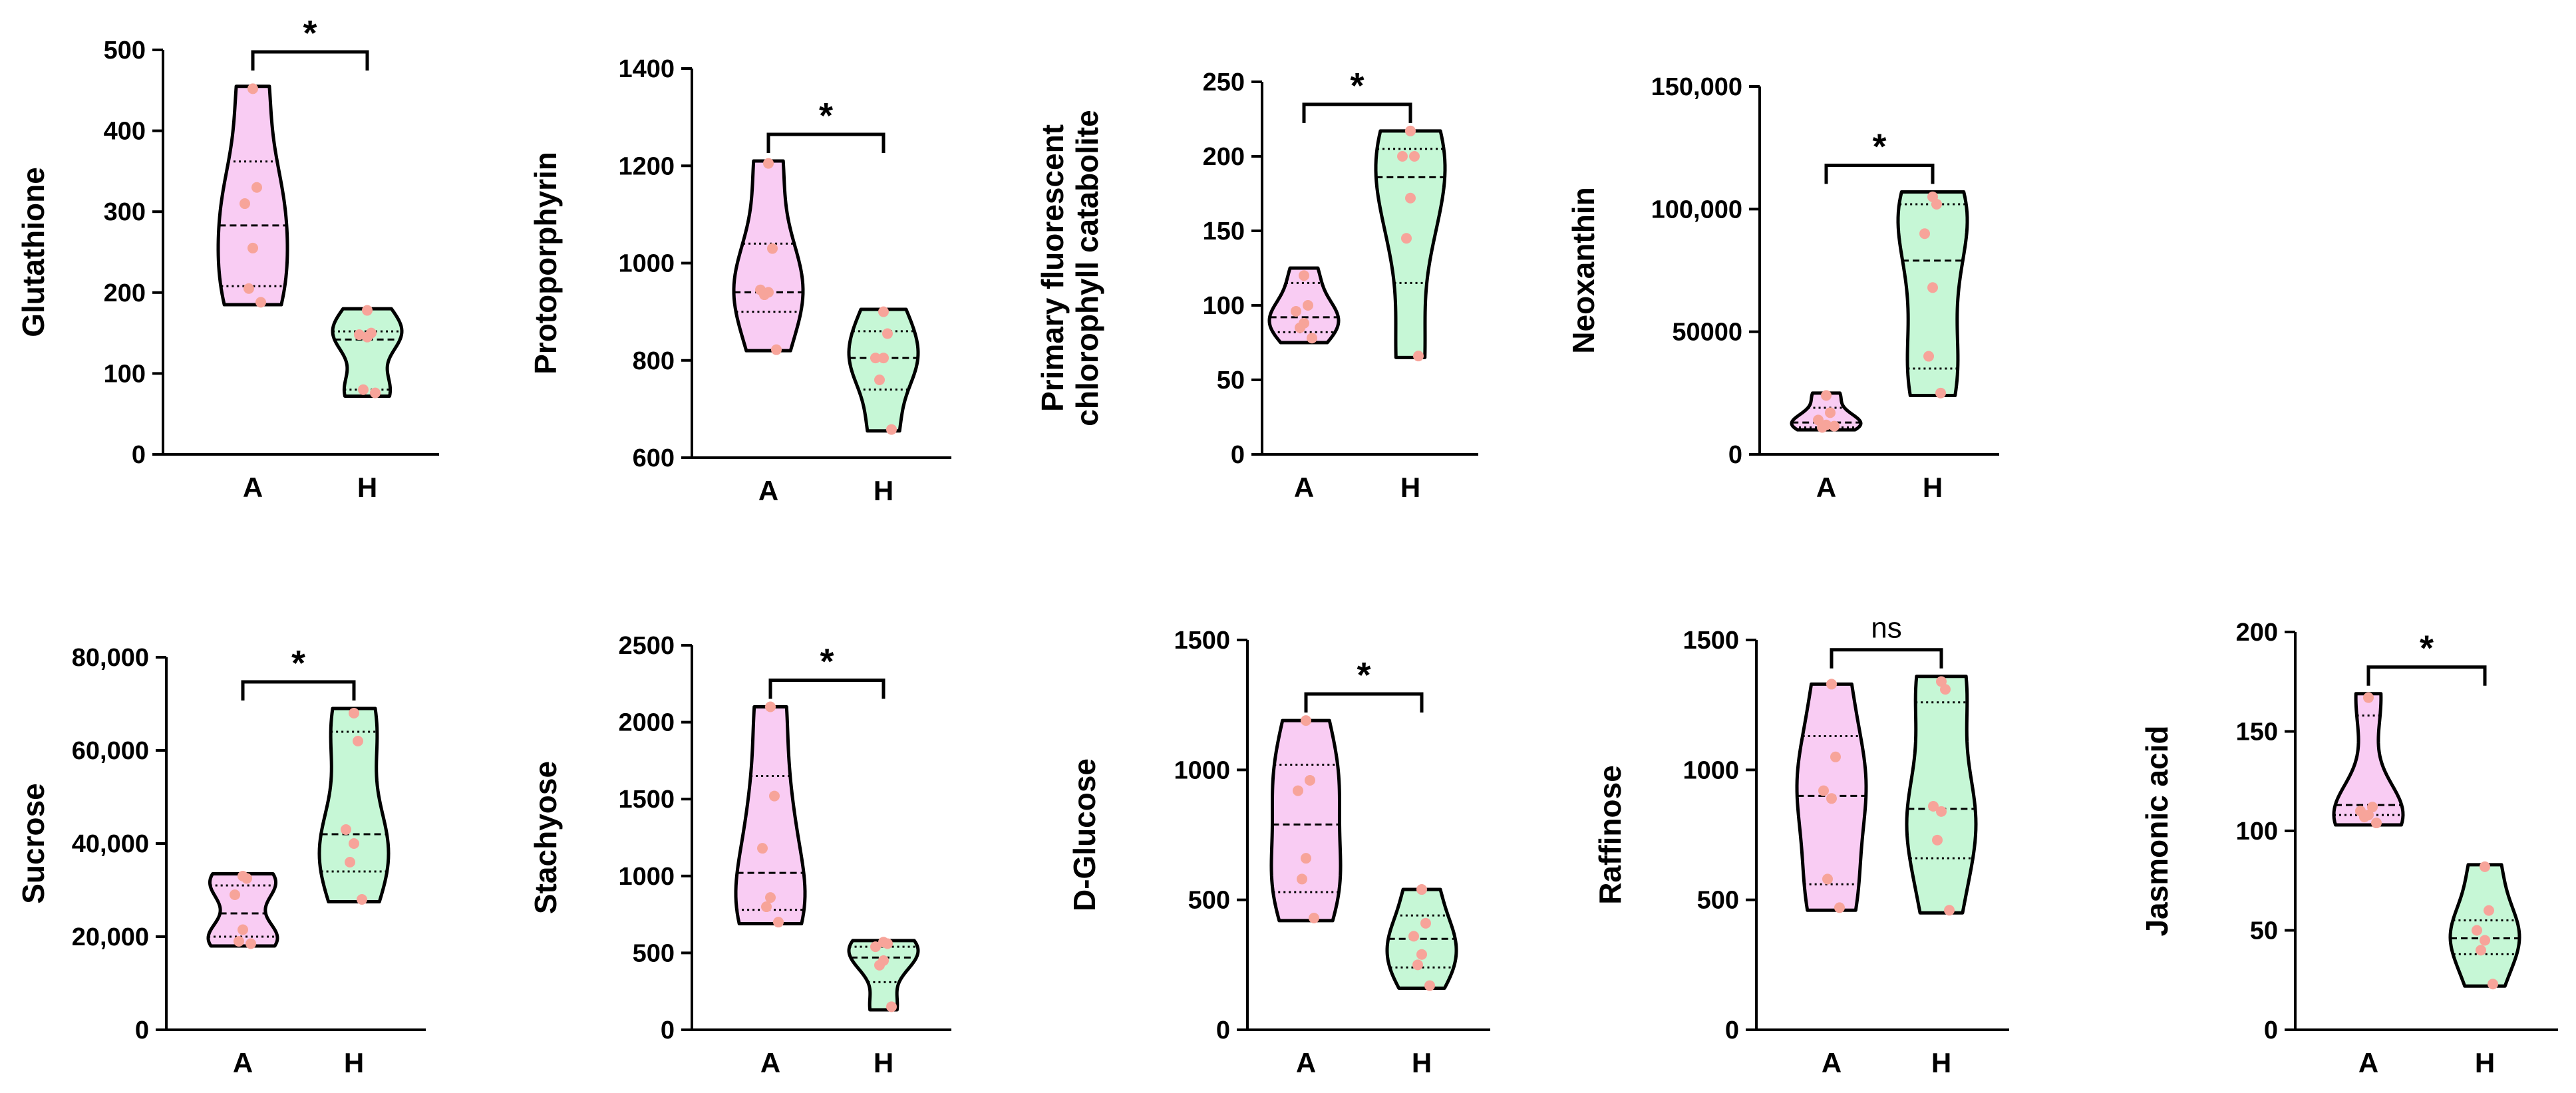 The image size is (2576, 1093). I want to click on y-axis-label-line: Primary fluorescent, so click(1052, 268).